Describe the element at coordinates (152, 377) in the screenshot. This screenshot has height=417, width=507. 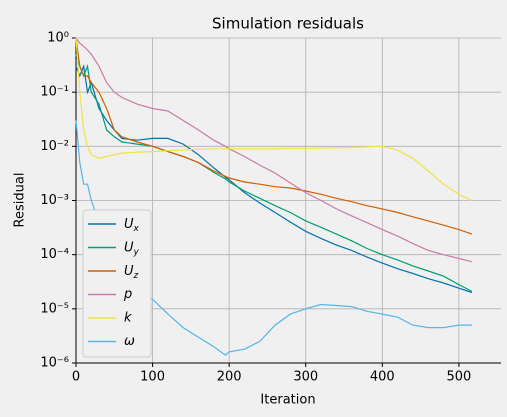
I see `x-tick-label: 100` at that location.